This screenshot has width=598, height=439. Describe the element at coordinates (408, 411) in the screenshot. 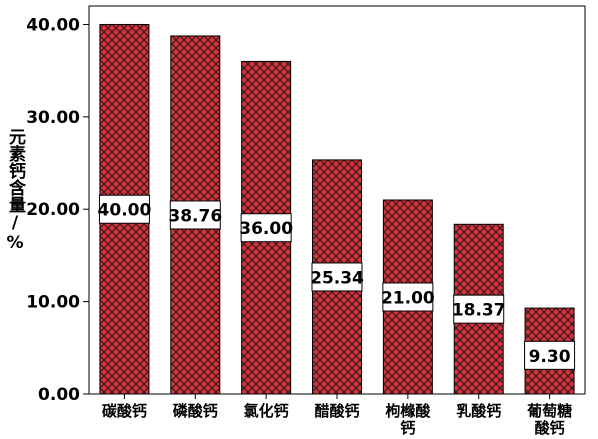

I see `x-tick-label: 枸橼酸` at that location.